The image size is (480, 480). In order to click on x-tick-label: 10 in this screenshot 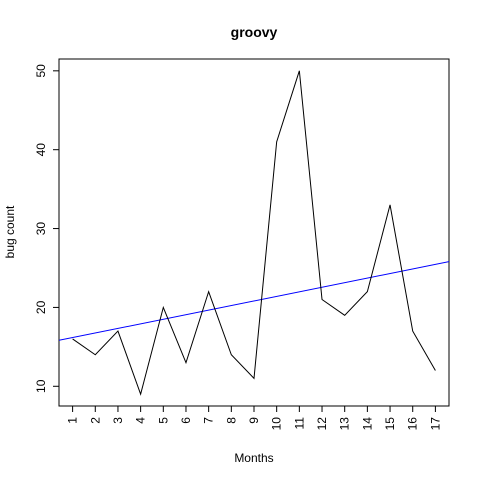, I will do `click(277, 424)`.